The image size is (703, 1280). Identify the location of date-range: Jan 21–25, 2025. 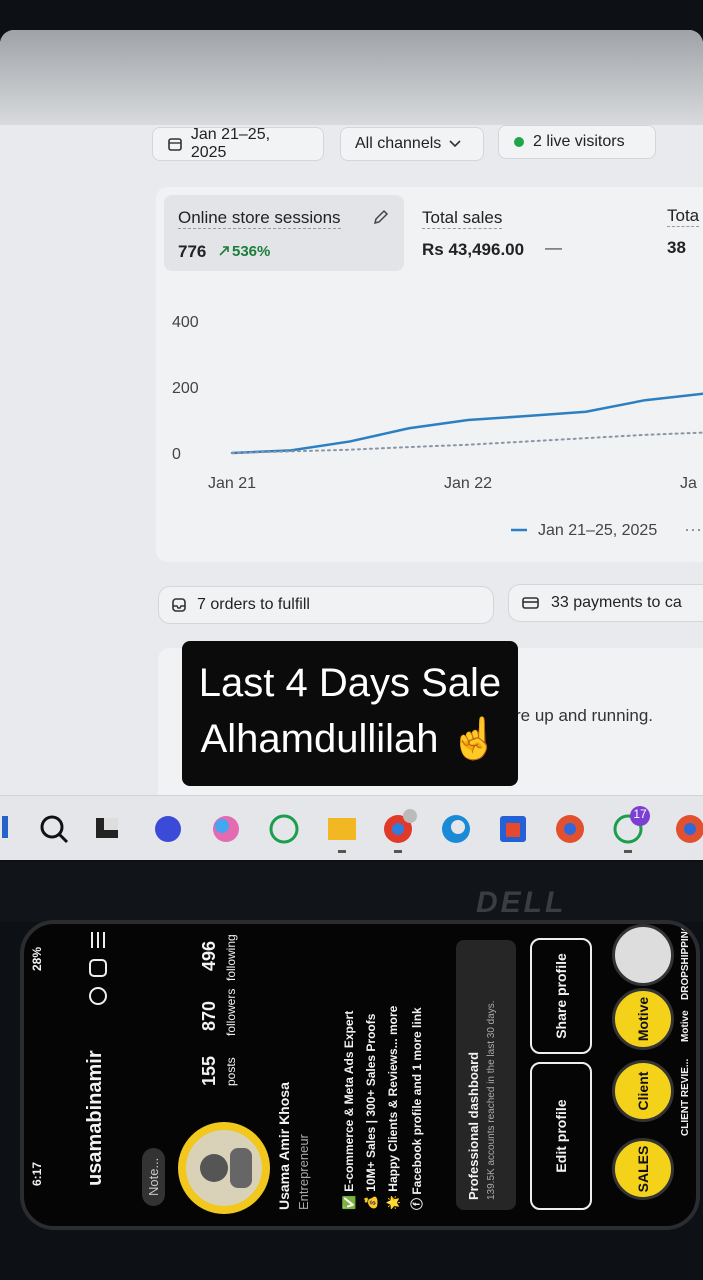
(230, 143).